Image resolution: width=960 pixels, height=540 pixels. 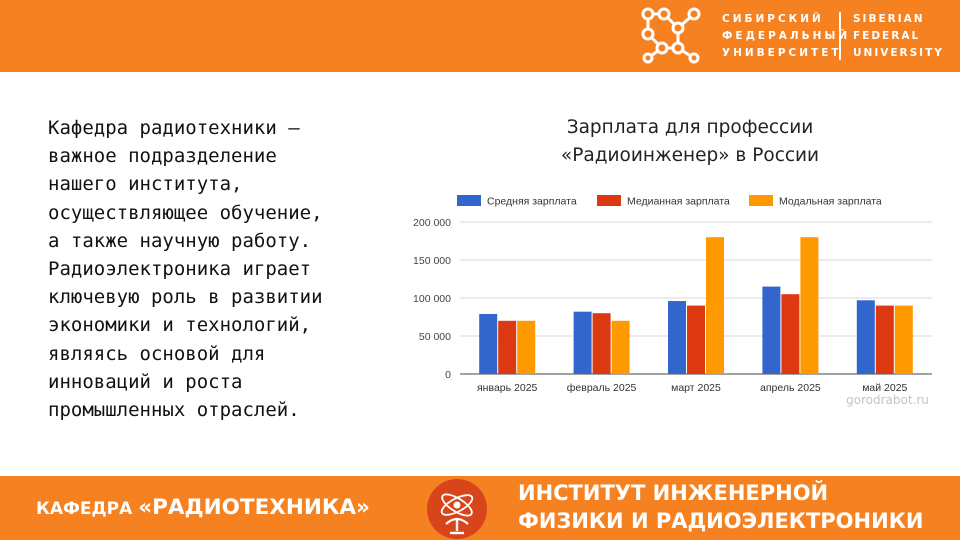 What do you see at coordinates (432, 299) in the screenshot?
I see `y-tick-label: 100 000` at bounding box center [432, 299].